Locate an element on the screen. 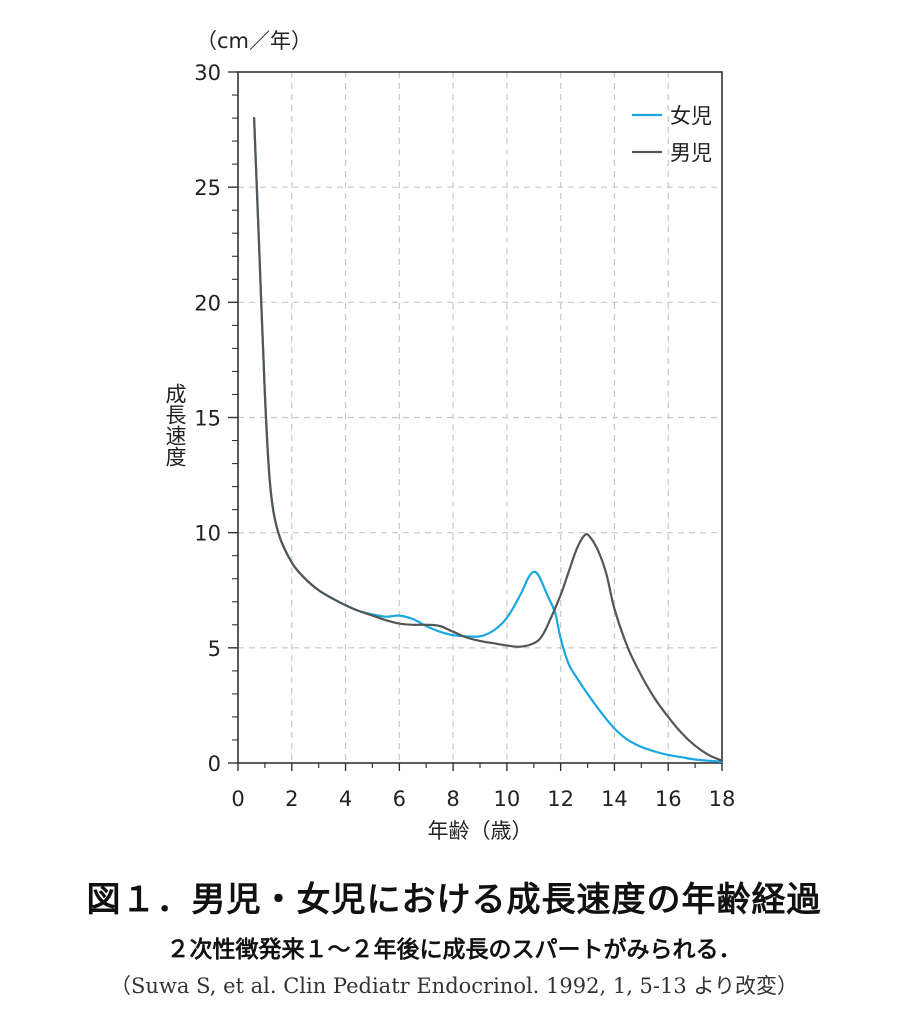 The image size is (908, 1024). x-tick-label: 0 is located at coordinates (237, 799).